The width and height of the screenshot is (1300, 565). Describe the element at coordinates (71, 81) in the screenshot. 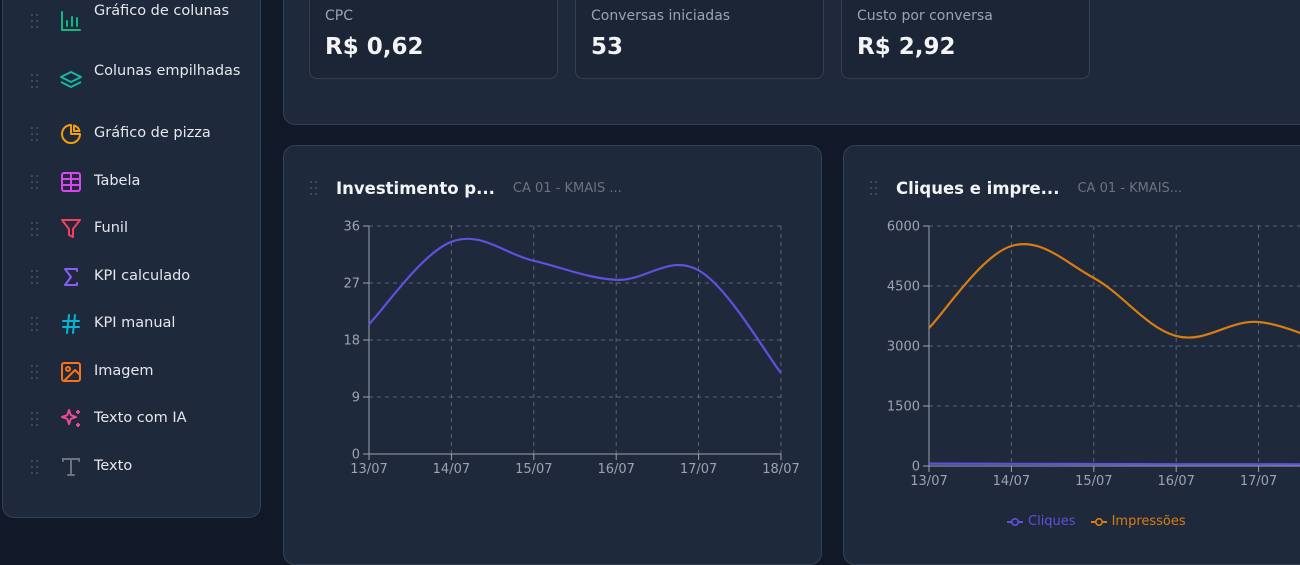

I see `layers-icon` at that location.